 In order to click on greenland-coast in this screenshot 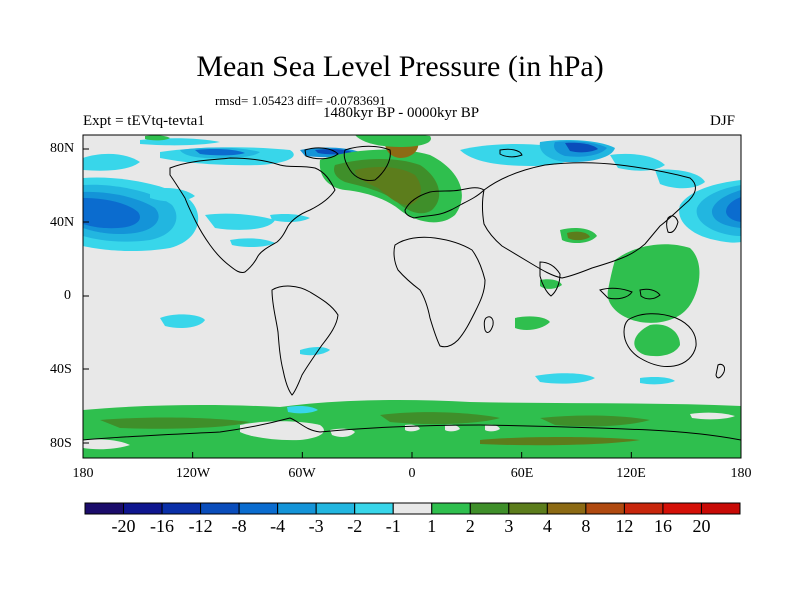, I will do `click(367, 163)`.